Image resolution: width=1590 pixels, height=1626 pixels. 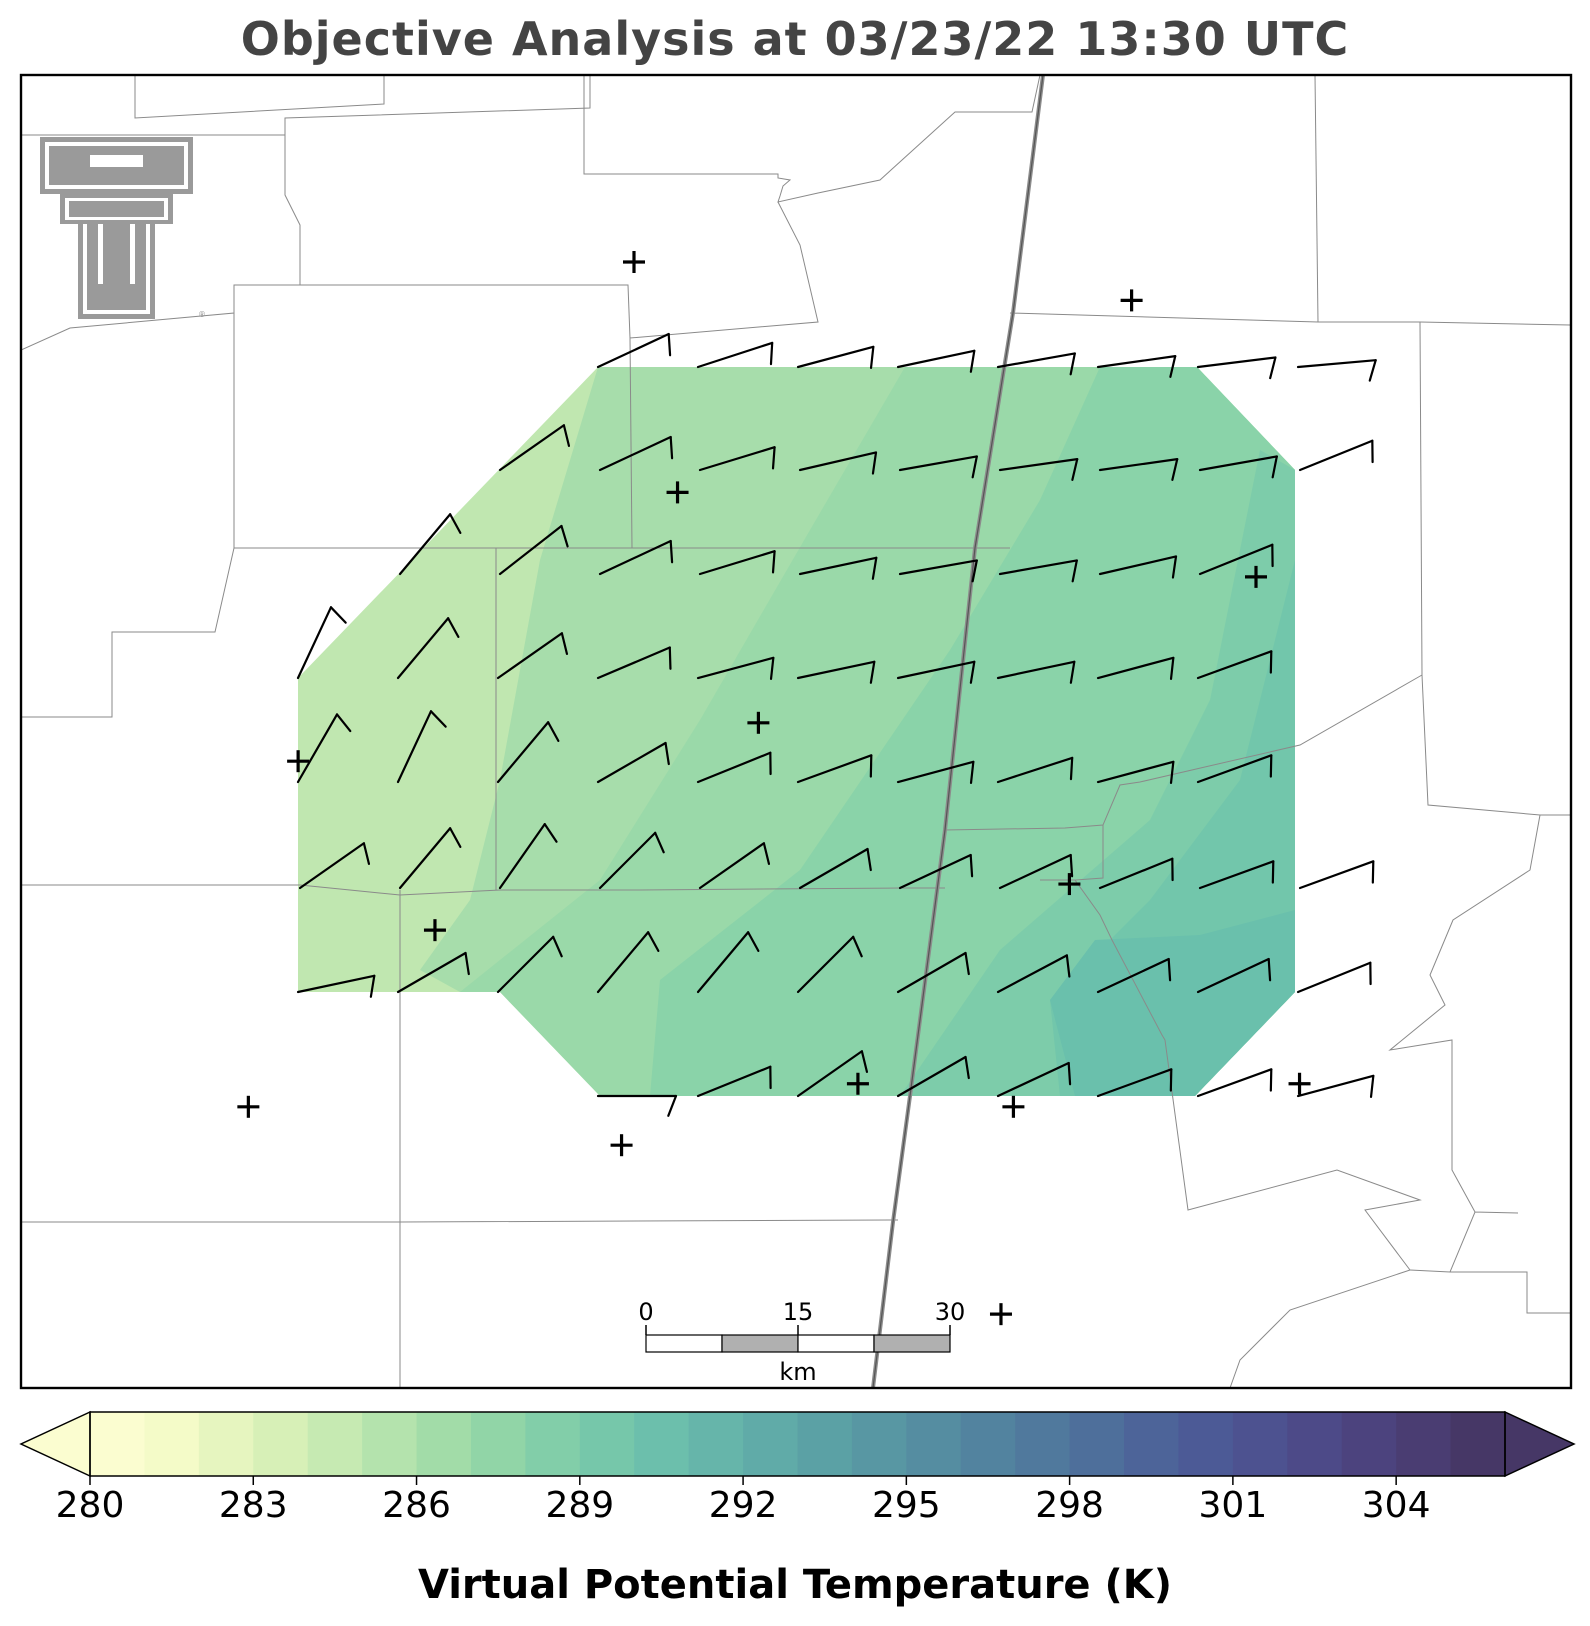 I want to click on colorbar-tick-label: 295, so click(x=906, y=1505).